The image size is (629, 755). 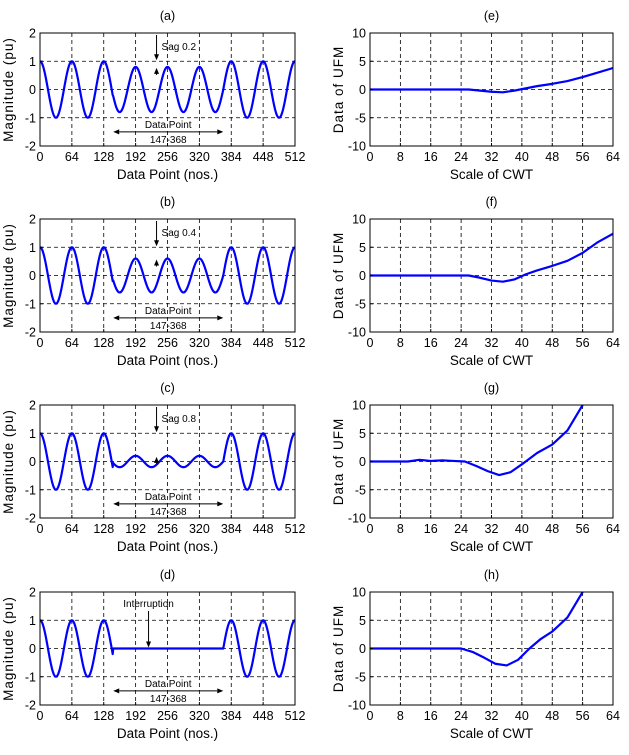 I want to click on panel-title: (c), so click(x=167, y=388).